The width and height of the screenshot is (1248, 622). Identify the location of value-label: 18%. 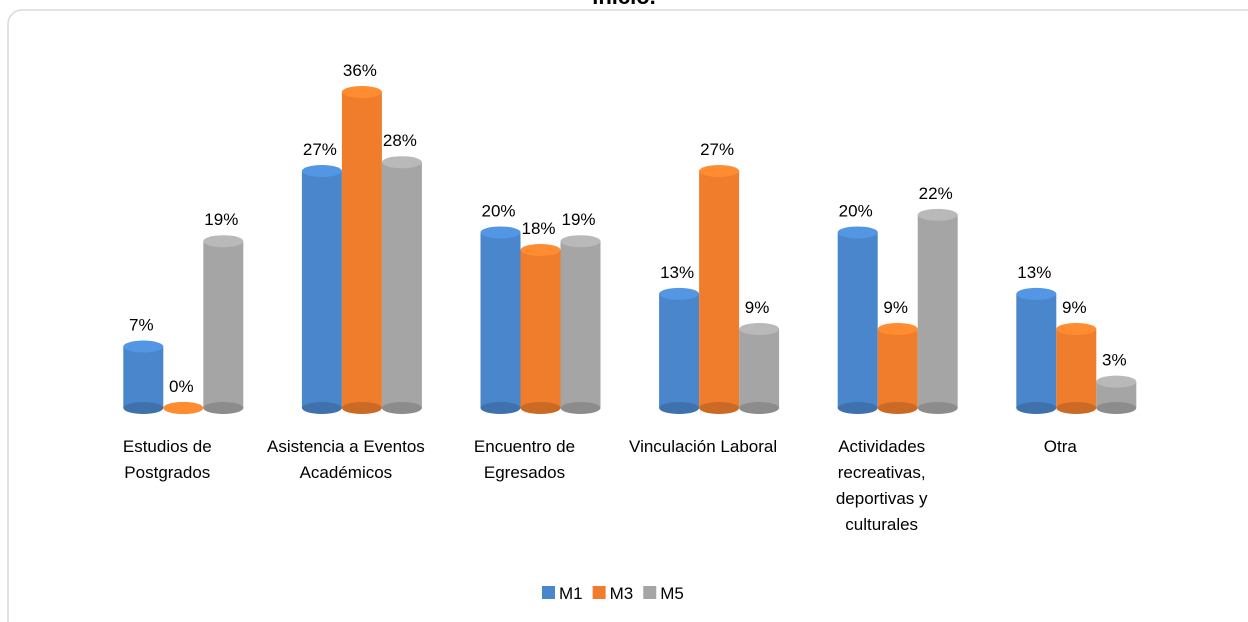
(538, 228).